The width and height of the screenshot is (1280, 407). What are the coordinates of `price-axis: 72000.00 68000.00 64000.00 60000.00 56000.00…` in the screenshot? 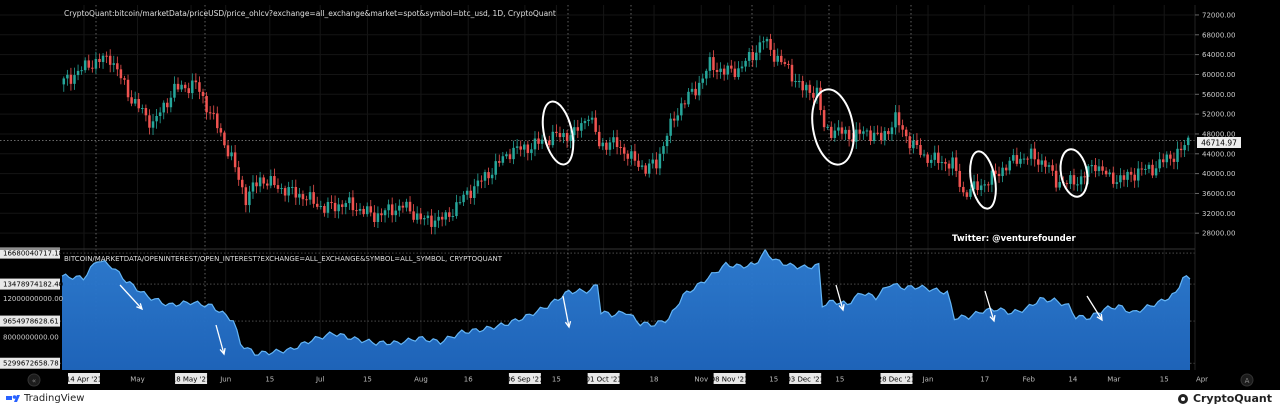 It's located at (1215, 124).